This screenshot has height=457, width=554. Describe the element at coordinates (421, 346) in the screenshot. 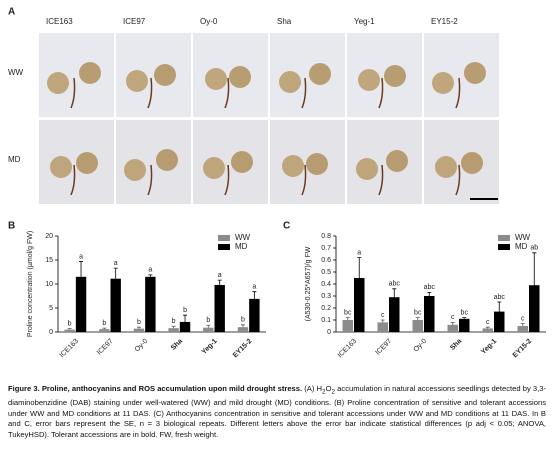

I see `x-tick-label: Oy-0` at that location.